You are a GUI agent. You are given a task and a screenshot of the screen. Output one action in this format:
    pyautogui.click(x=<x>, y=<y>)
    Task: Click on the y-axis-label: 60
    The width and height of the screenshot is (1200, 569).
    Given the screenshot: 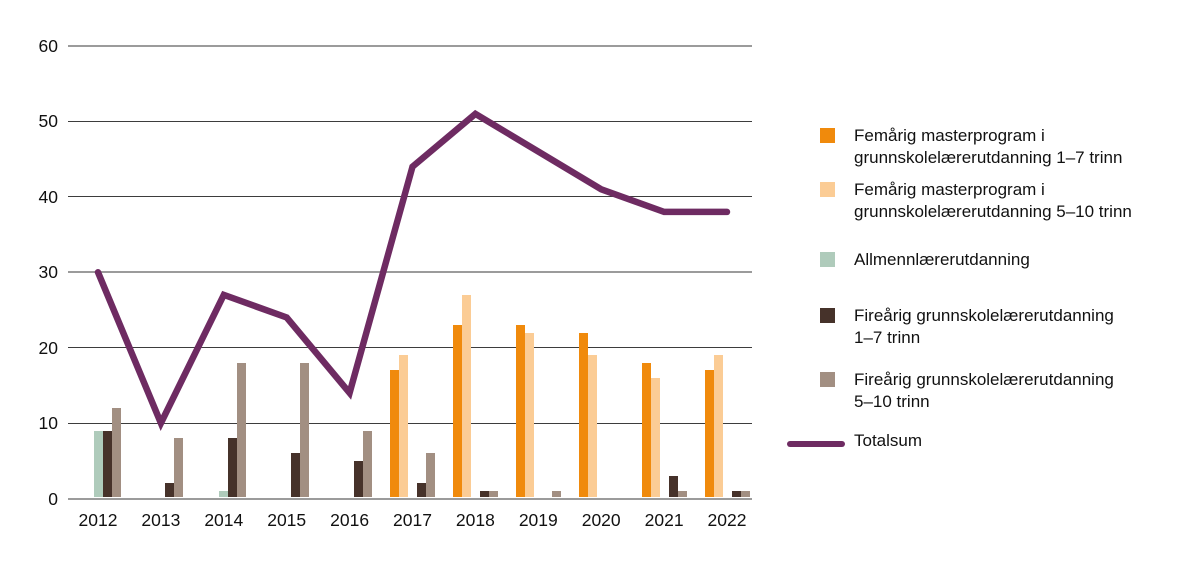 What is the action you would take?
    pyautogui.click(x=48, y=45)
    